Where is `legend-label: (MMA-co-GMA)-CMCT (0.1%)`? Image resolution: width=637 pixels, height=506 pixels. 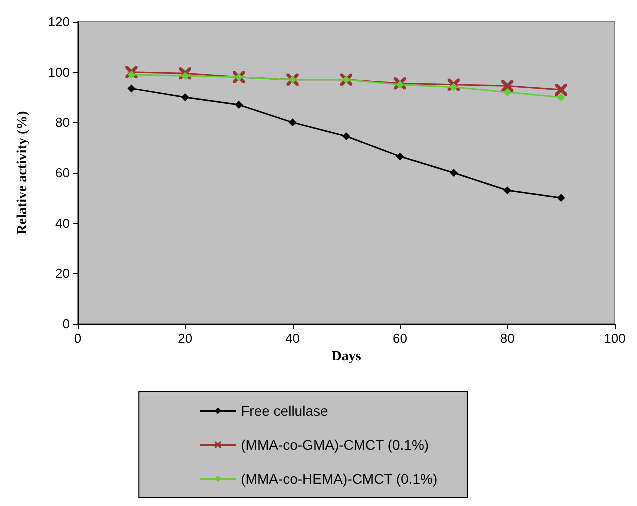 legend-label: (MMA-co-GMA)-CMCT (0.1%) is located at coordinates (335, 445).